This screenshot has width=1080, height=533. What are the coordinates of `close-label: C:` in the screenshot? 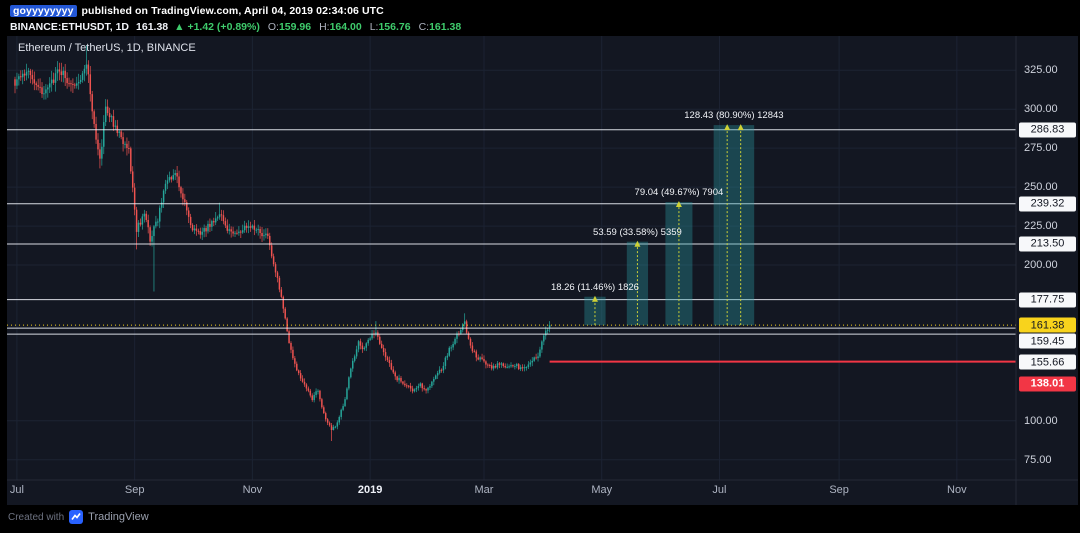 It's located at (424, 27).